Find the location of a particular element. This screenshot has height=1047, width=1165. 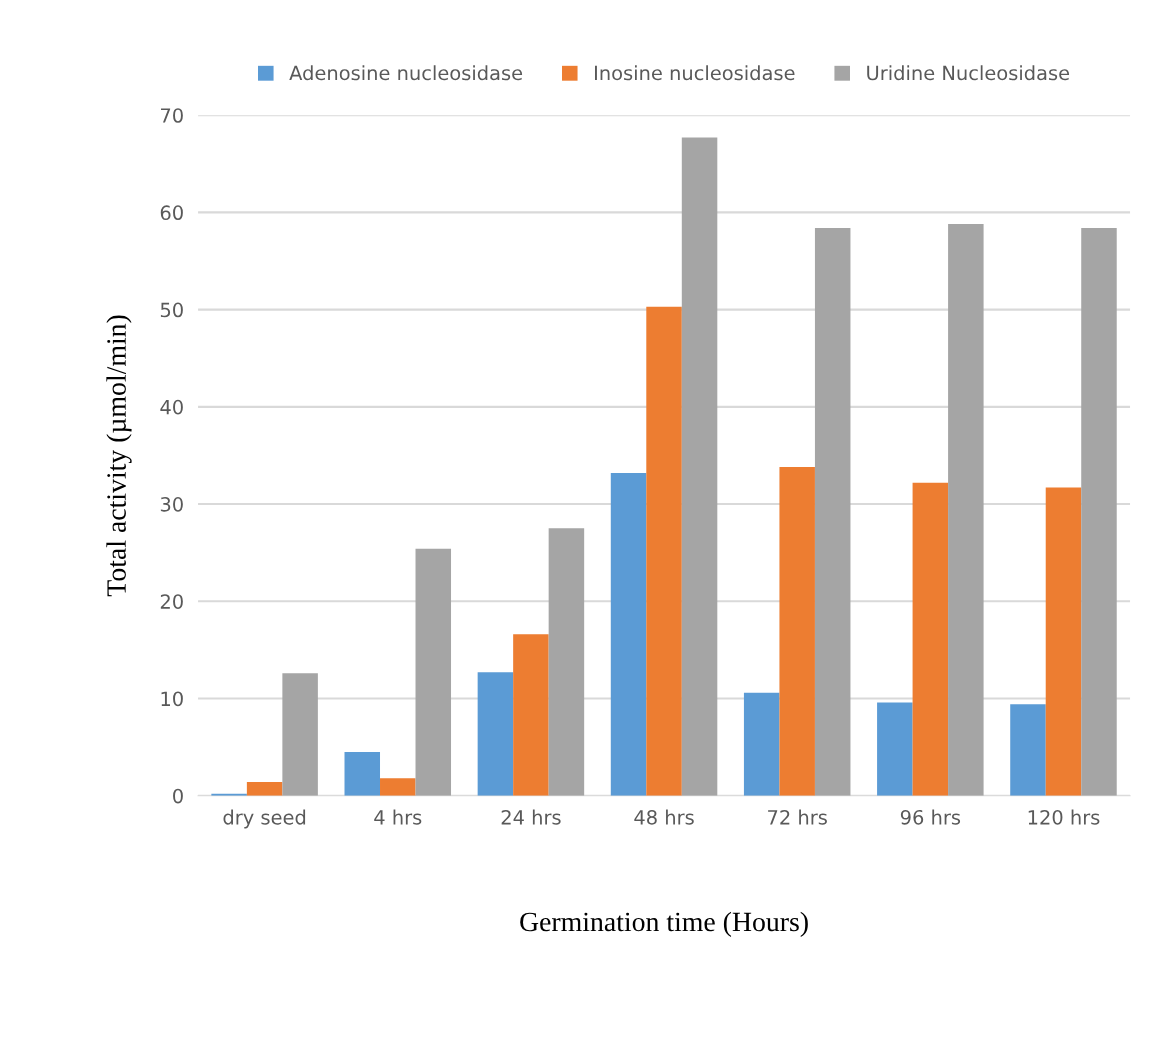

x-tick-label: 120 hrs is located at coordinates (1064, 817).